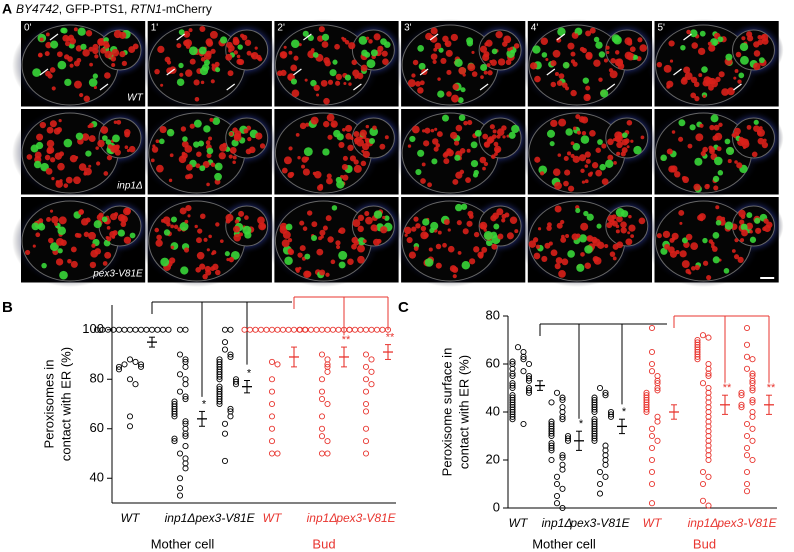 This screenshot has height=552, width=794. Describe the element at coordinates (131, 518) in the screenshot. I see `category-label: WT` at that location.